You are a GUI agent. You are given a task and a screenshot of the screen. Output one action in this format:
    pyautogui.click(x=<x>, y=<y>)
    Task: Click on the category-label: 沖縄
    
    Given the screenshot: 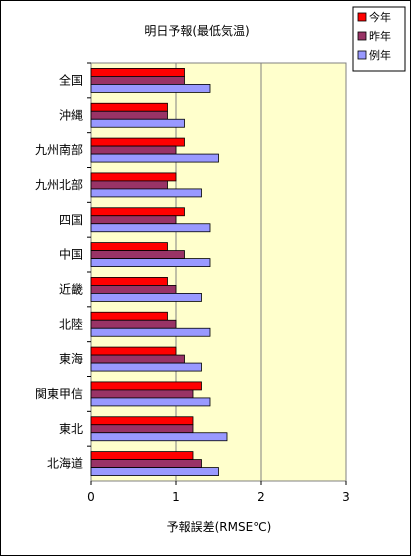 What is the action you would take?
    pyautogui.click(x=71, y=114)
    